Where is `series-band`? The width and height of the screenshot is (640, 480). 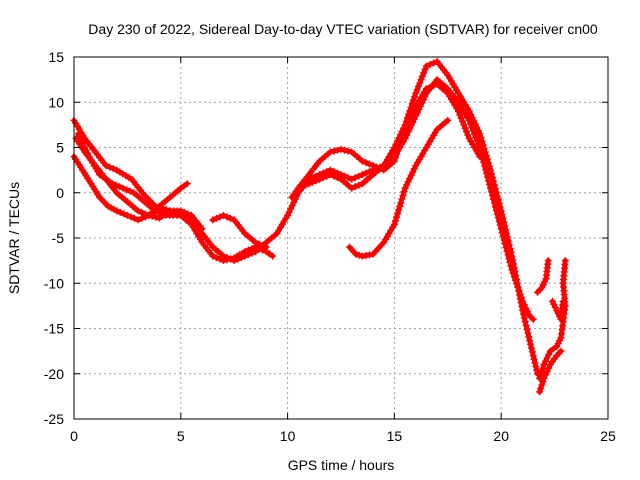
series-band is located at coordinates (173, 190).